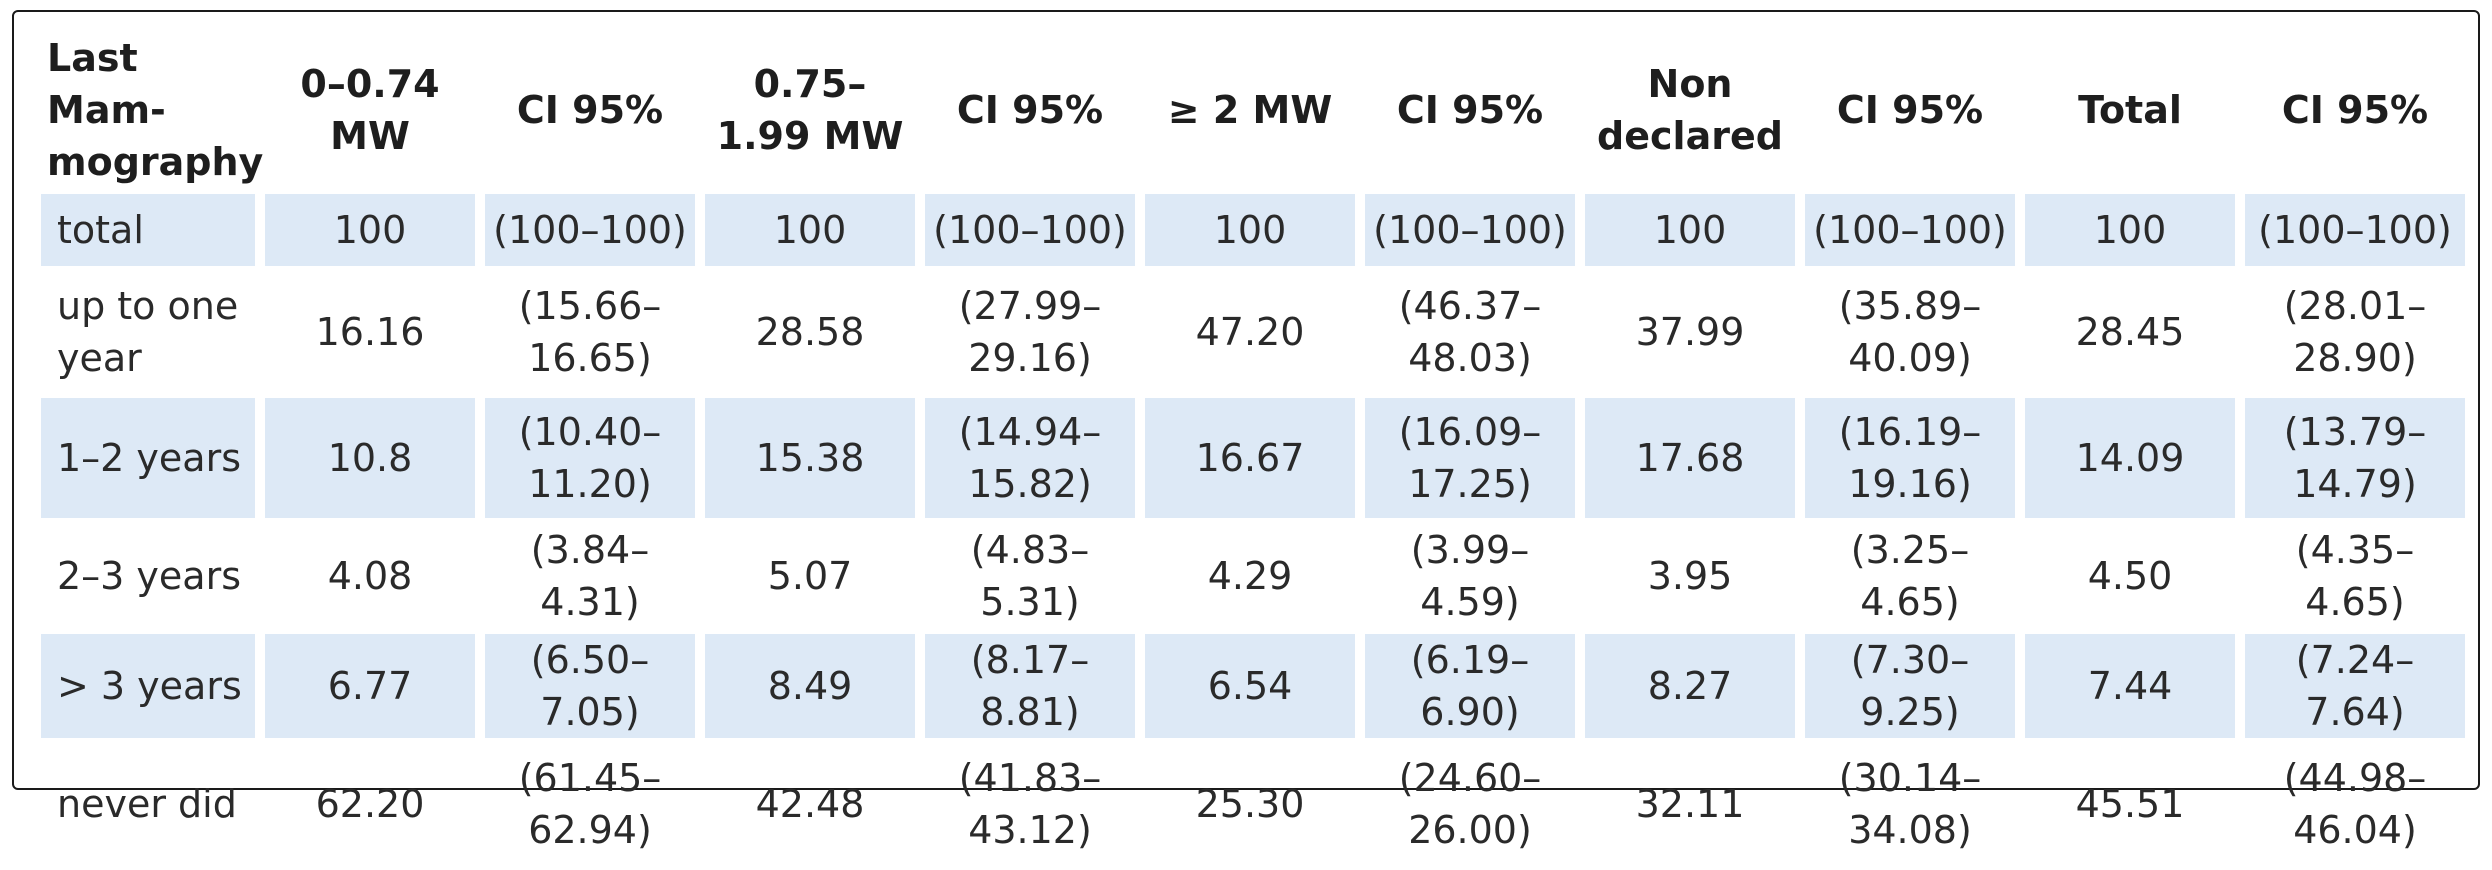  What do you see at coordinates (2130, 576) in the screenshot?
I see `table-cell: 4.50` at bounding box center [2130, 576].